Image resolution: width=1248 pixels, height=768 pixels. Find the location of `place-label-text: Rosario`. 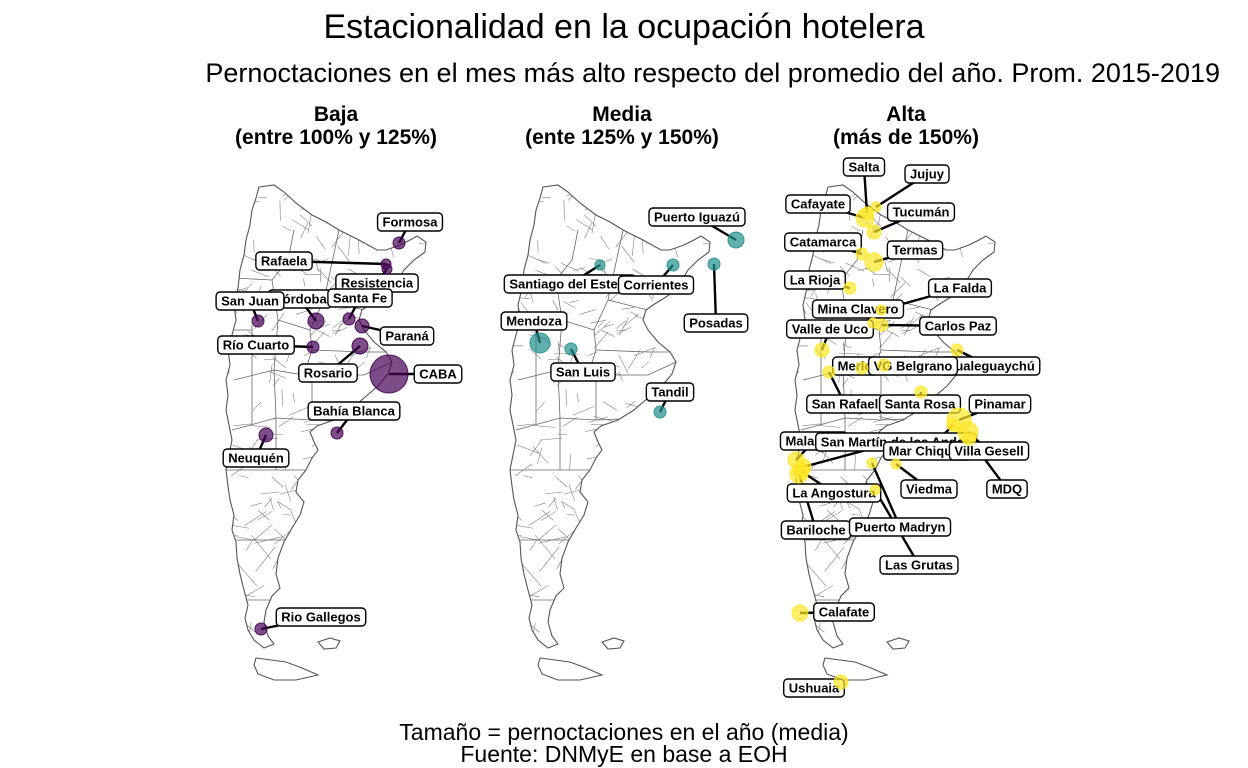

place-label-text: Rosario is located at coordinates (328, 373).